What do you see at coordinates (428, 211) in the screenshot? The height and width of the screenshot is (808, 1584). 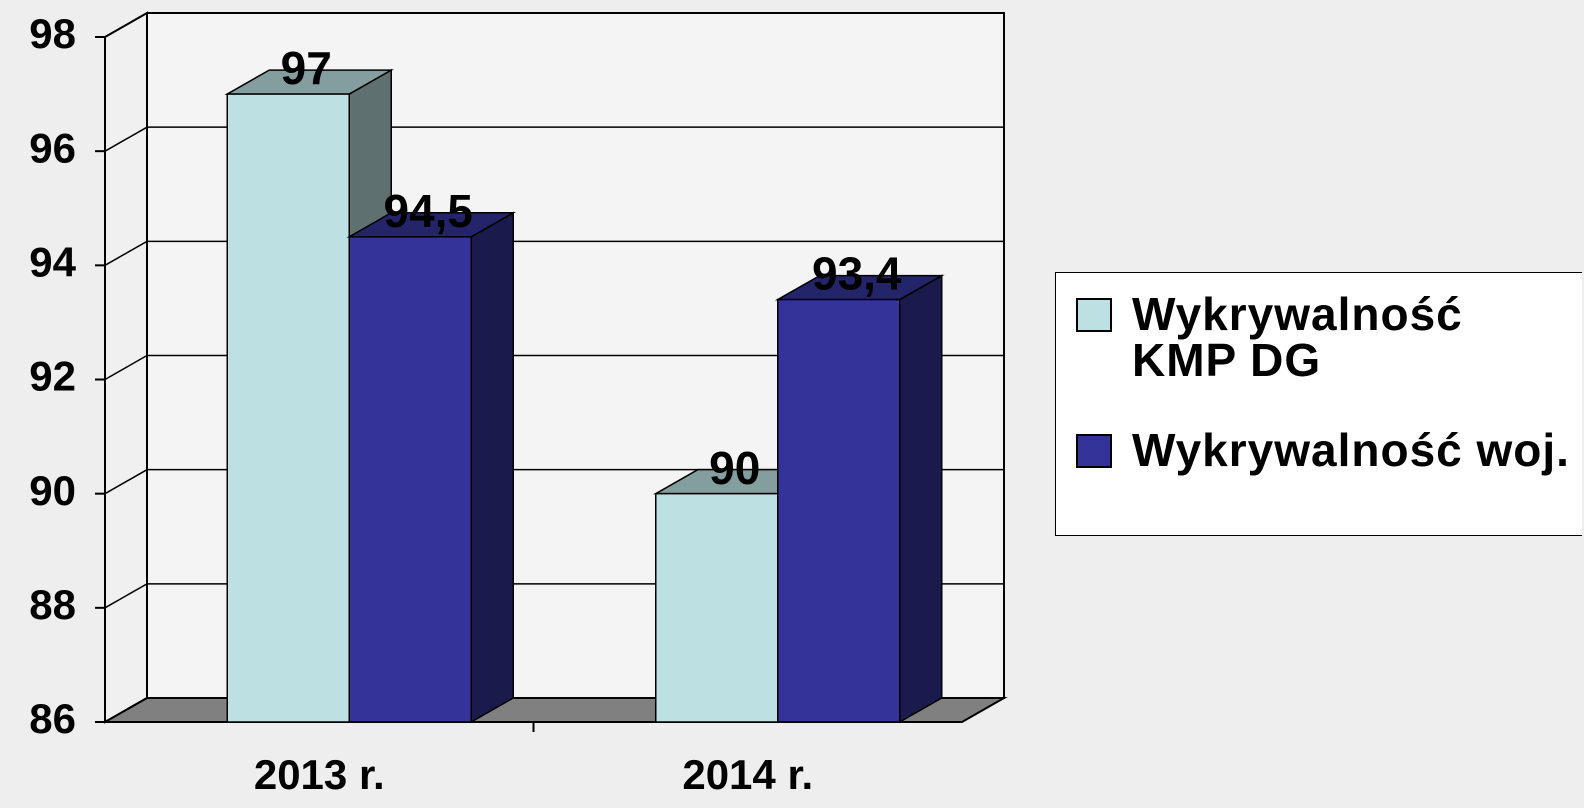 I see `value-label: 94,5` at bounding box center [428, 211].